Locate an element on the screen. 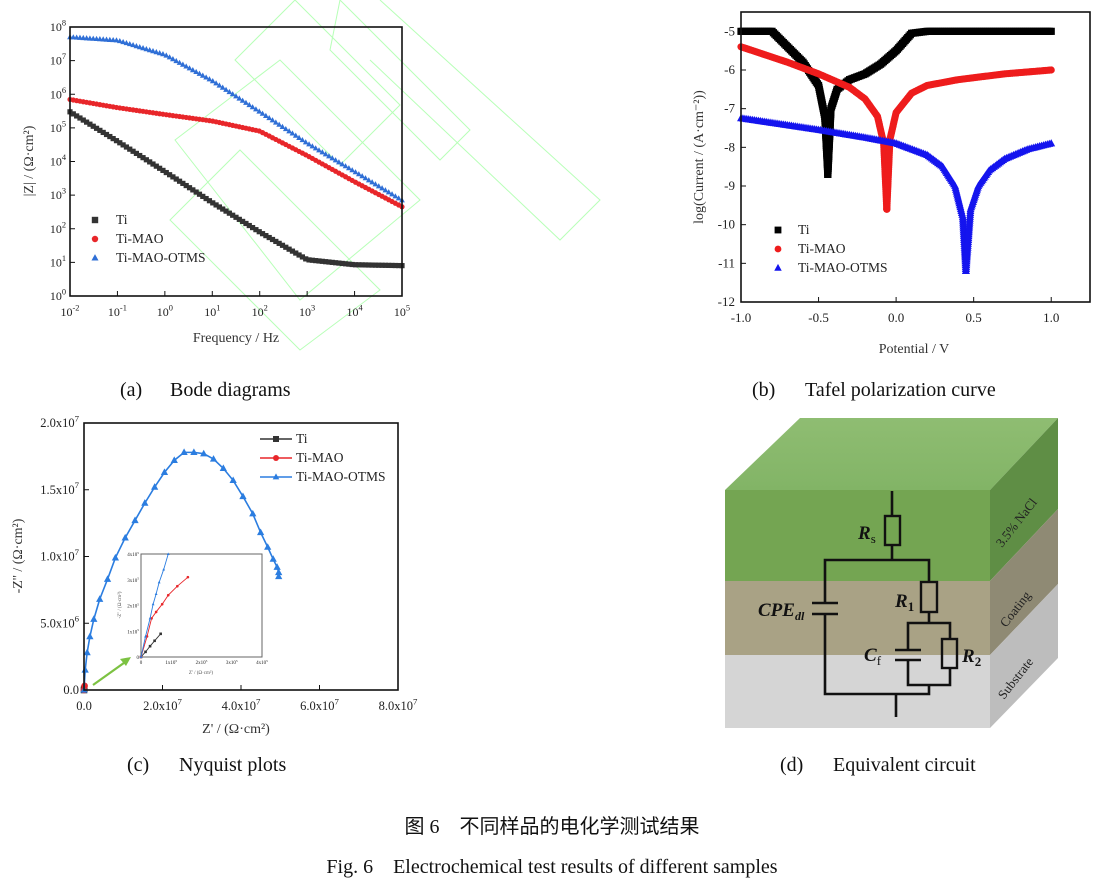 Image resolution: width=1104 pixels, height=894 pixels. tafel-point is located at coordinates (1051, 31).